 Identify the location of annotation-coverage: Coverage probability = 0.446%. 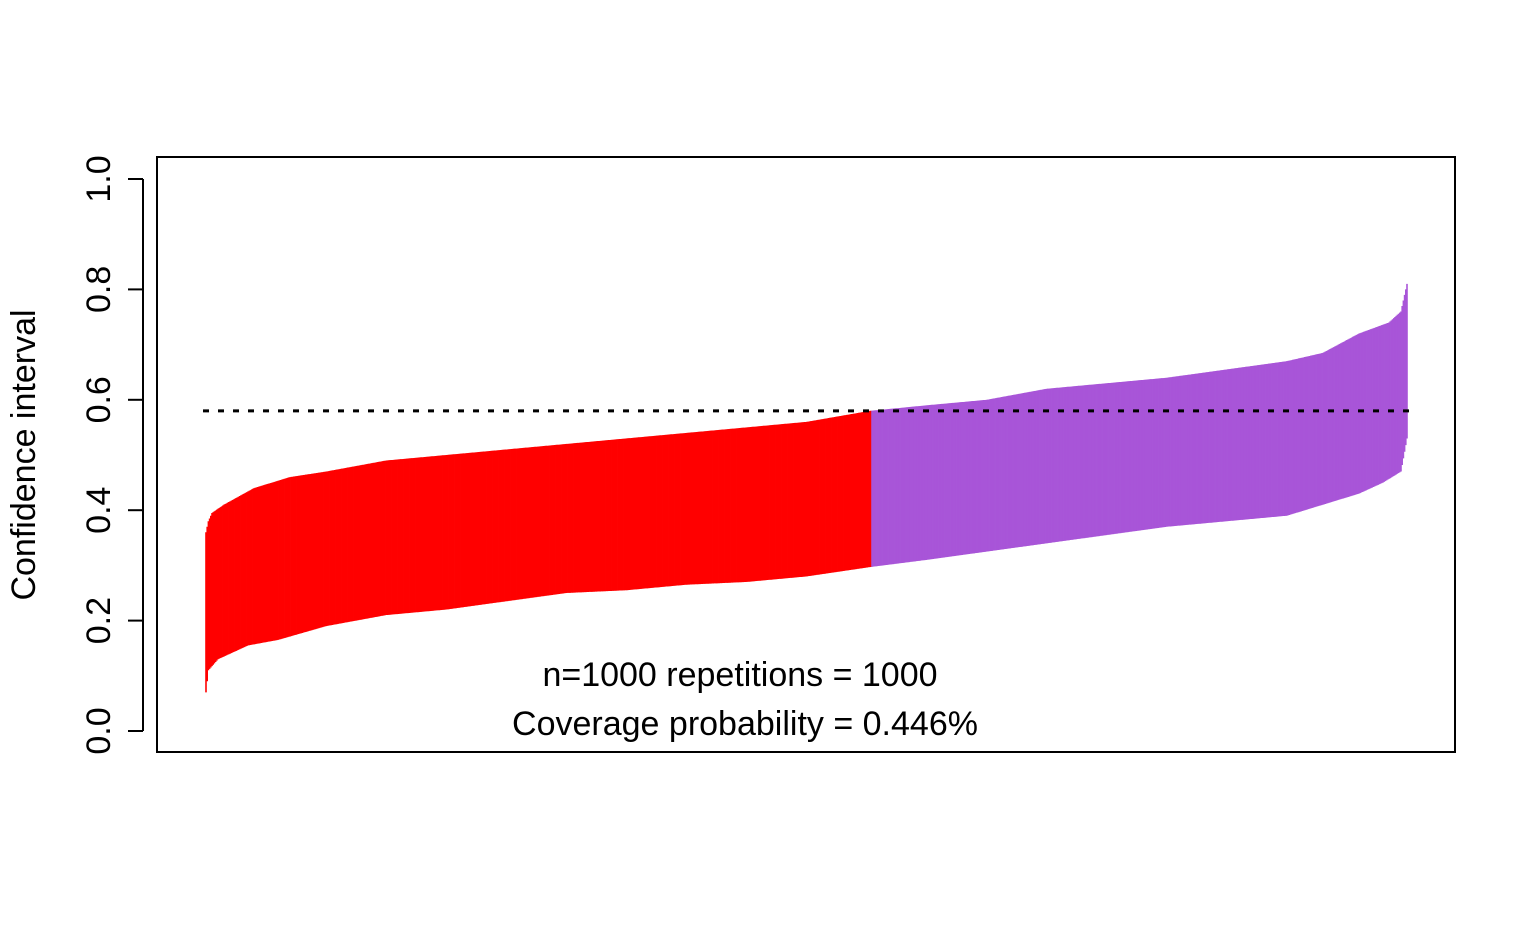
(745, 724).